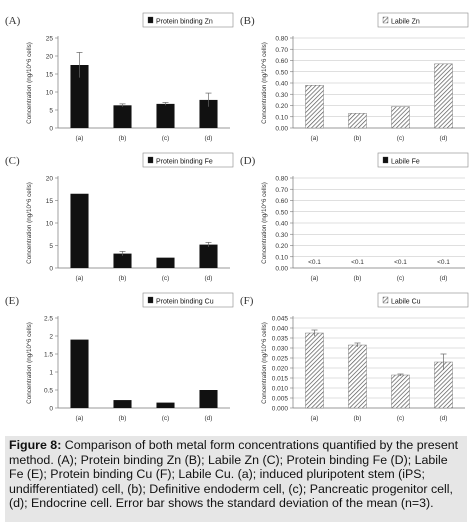 The width and height of the screenshot is (476, 528). I want to click on legend: Protein binding Cu, so click(188, 300).